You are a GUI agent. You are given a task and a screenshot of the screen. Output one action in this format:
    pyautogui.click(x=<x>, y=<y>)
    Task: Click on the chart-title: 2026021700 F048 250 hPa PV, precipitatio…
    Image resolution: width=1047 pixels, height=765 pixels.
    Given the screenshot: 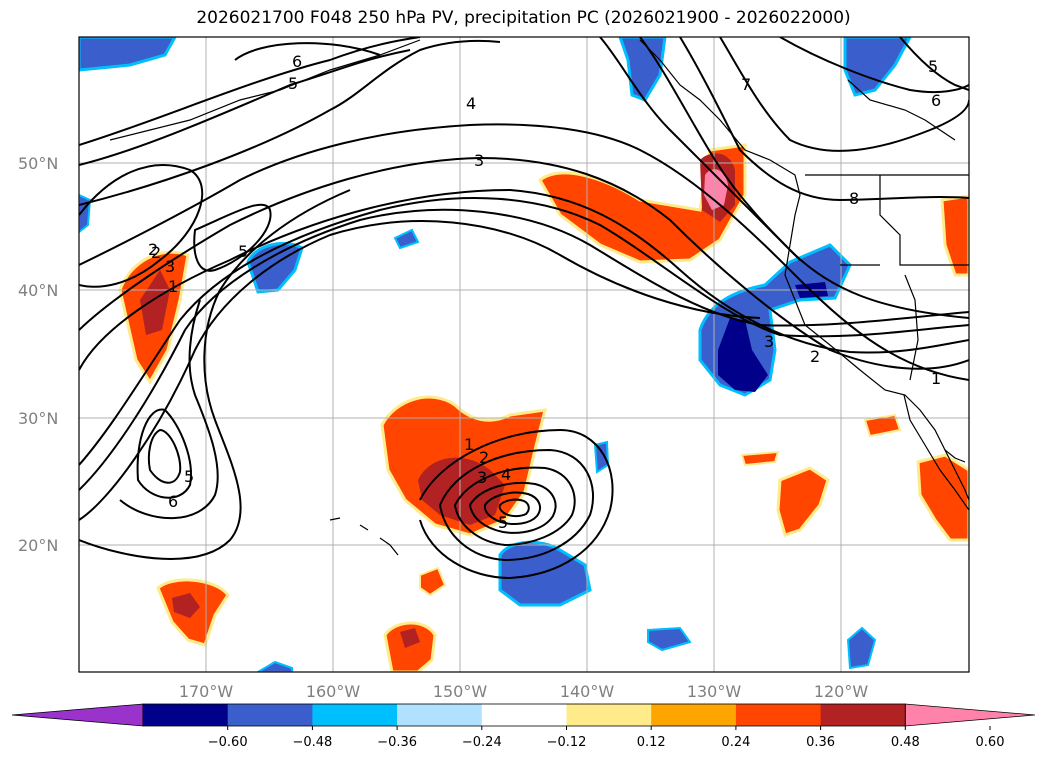 What is the action you would take?
    pyautogui.click(x=523, y=18)
    